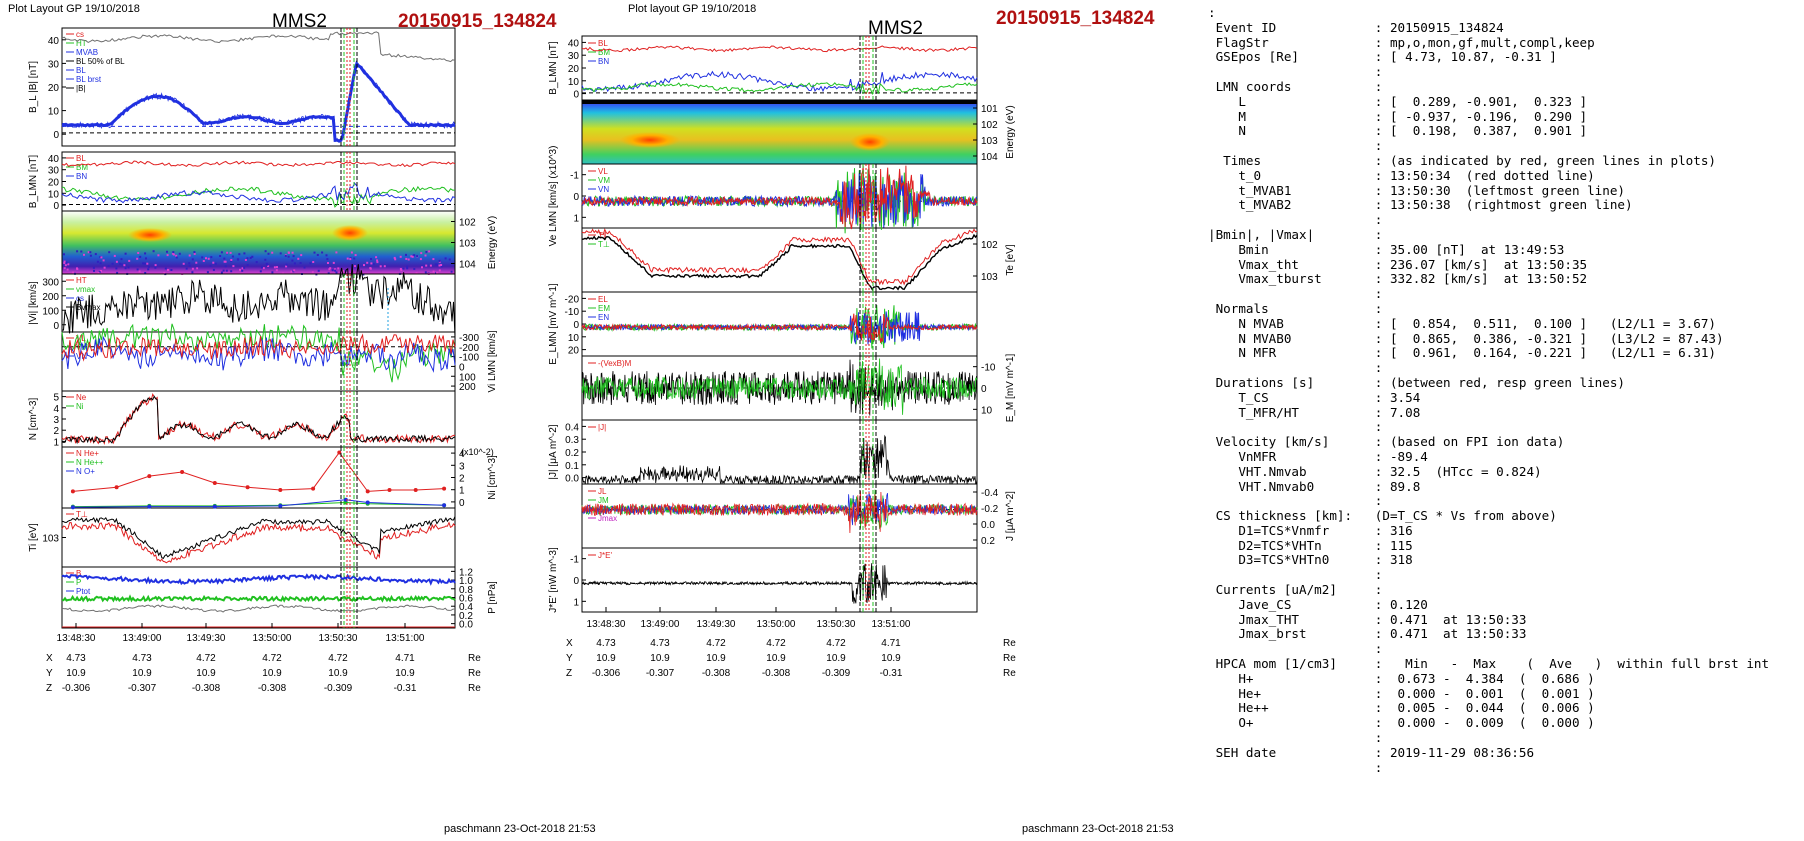  Describe the element at coordinates (56, 409) in the screenshot. I see `left-panel-y-tick: 4` at that location.